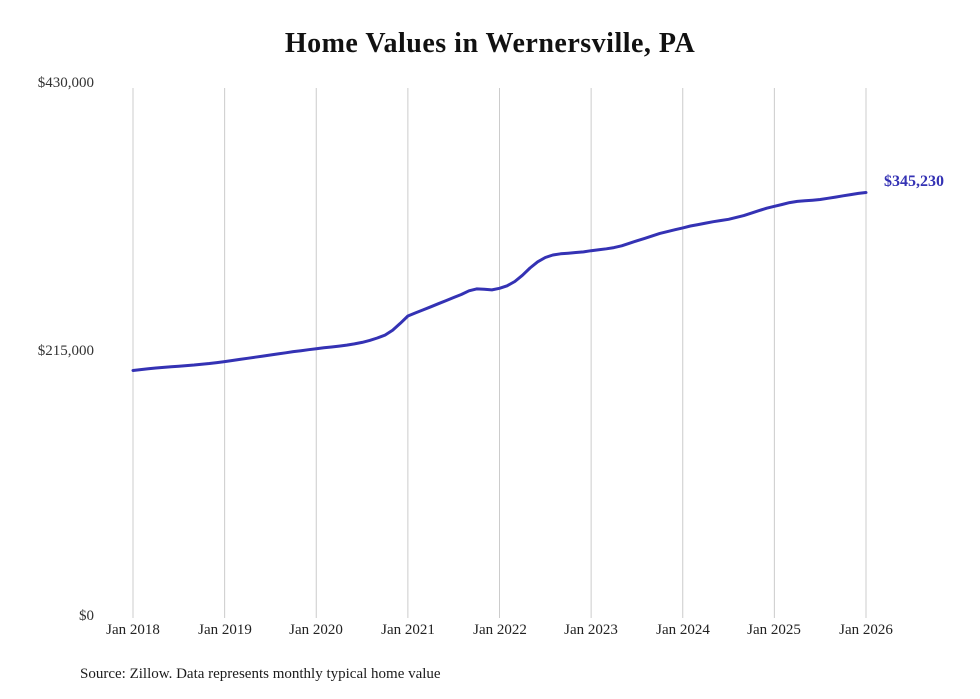  What do you see at coordinates (683, 630) in the screenshot?
I see `x-axis-tick-label: Jan 2024` at bounding box center [683, 630].